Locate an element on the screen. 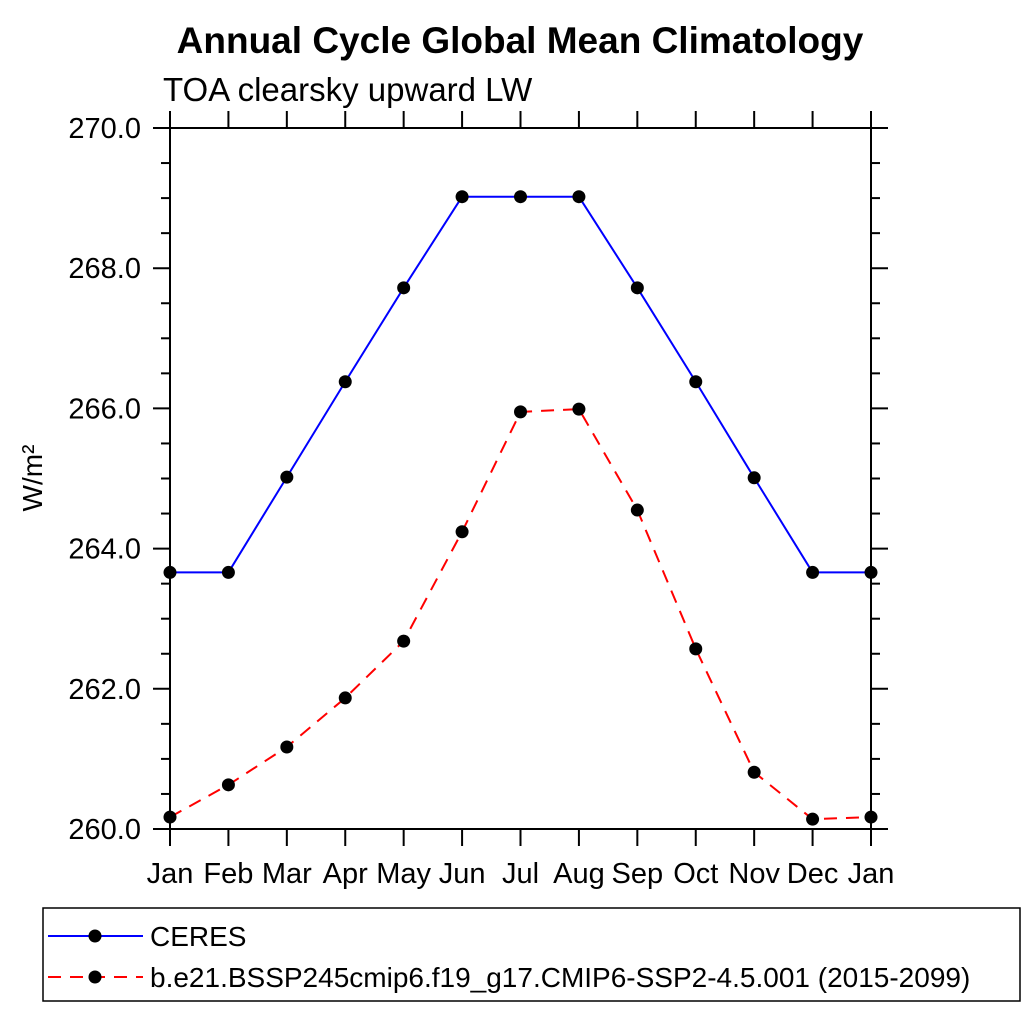 Image resolution: width=1024 pixels, height=1024 pixels. x-tick-label: Sep is located at coordinates (638, 874).